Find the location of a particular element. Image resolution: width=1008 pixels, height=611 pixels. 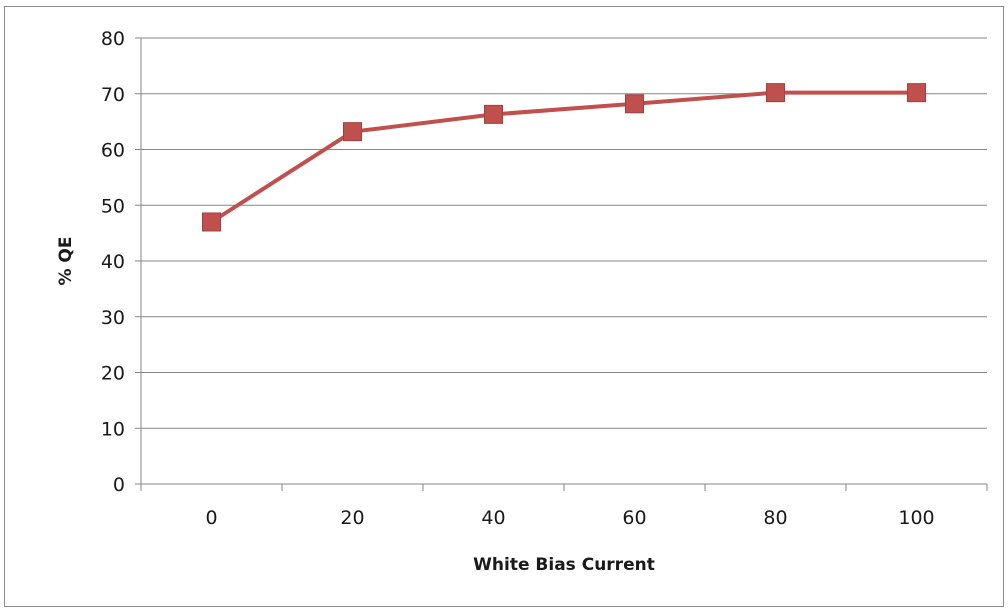

y-axis-title: % QE is located at coordinates (66, 260).